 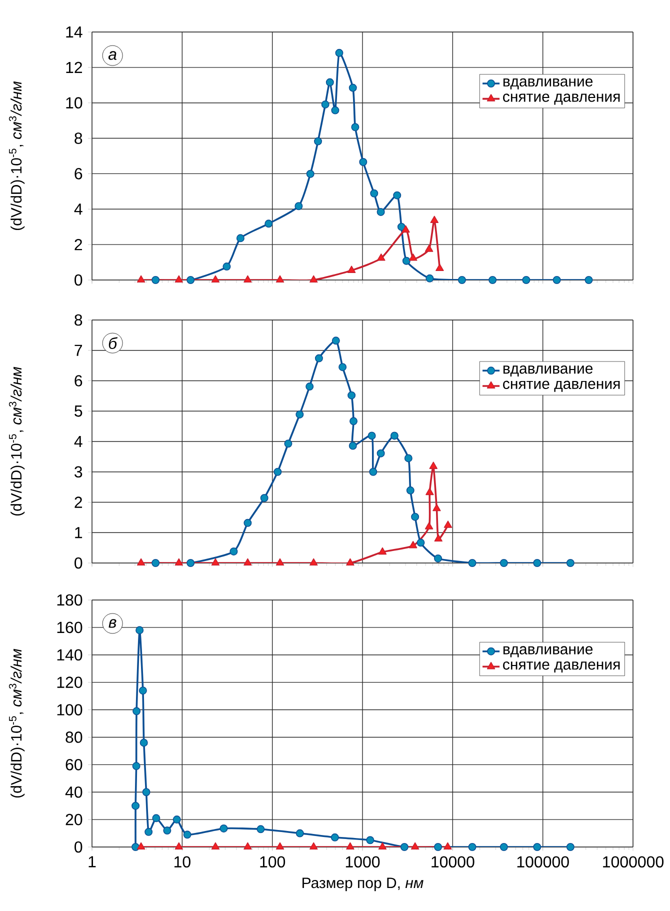 I want to click on y-tick-label: 80, so click(x=74, y=737).